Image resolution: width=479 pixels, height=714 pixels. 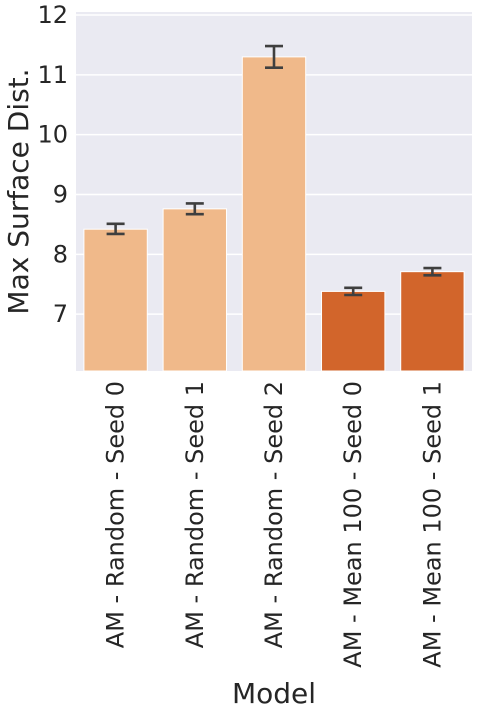 What do you see at coordinates (353, 524) in the screenshot?
I see `x-tick-label: AM - Mean 100 - Seed 0` at bounding box center [353, 524].